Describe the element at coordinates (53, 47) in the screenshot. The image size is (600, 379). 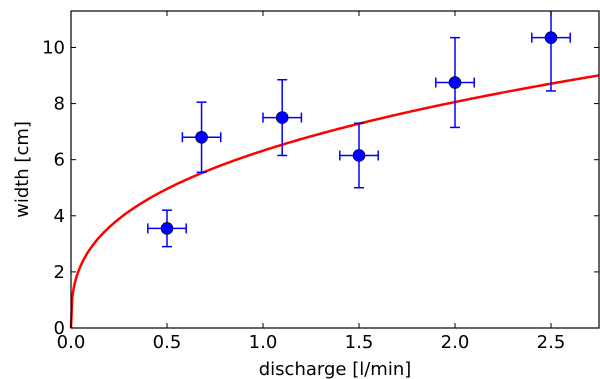
I see `y-tick-label: 10` at that location.